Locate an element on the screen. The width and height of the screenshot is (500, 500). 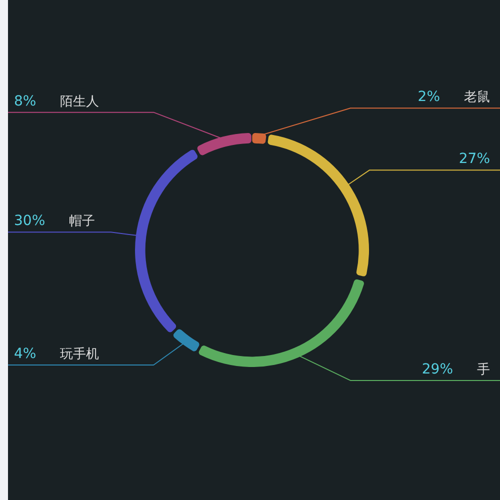
data-label: 8% is located at coordinates (25, 101).